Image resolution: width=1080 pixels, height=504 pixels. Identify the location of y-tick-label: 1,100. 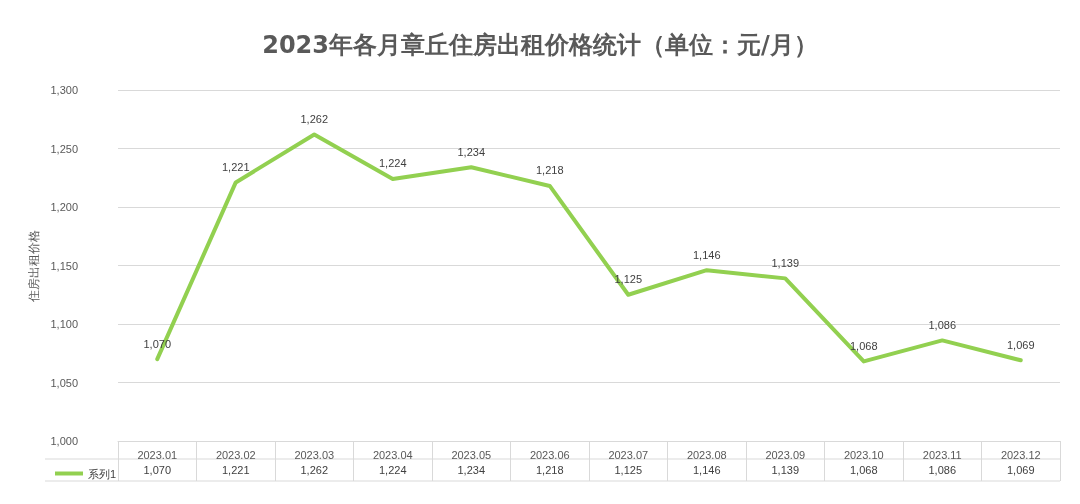
(64, 324).